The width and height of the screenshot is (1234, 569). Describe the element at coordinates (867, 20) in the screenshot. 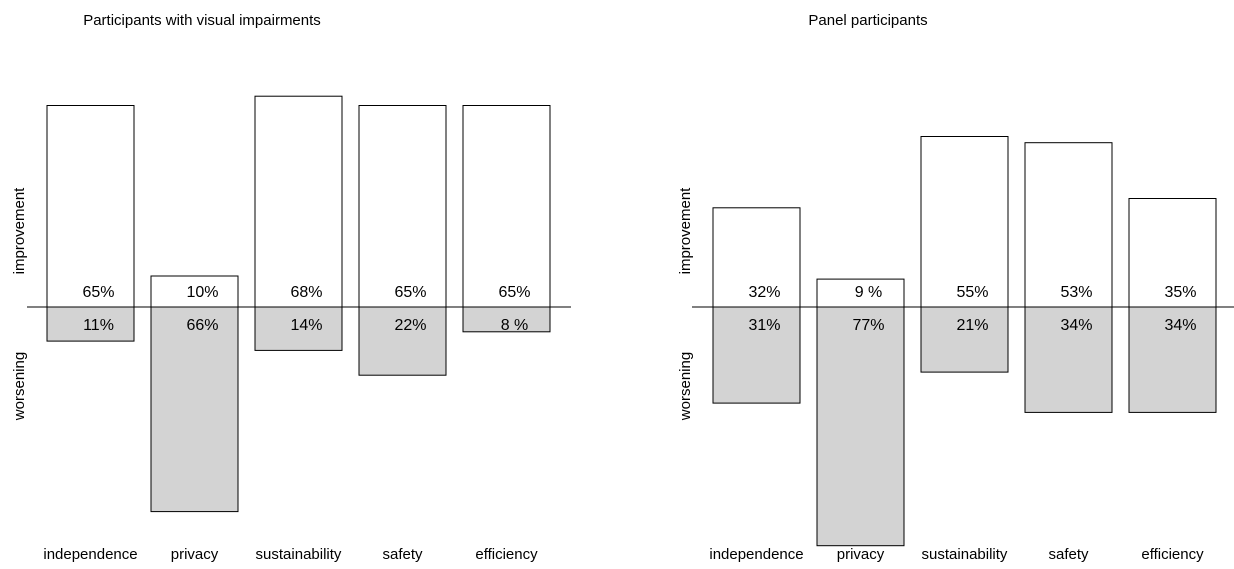

I see `chart-title: Panel participants` at that location.